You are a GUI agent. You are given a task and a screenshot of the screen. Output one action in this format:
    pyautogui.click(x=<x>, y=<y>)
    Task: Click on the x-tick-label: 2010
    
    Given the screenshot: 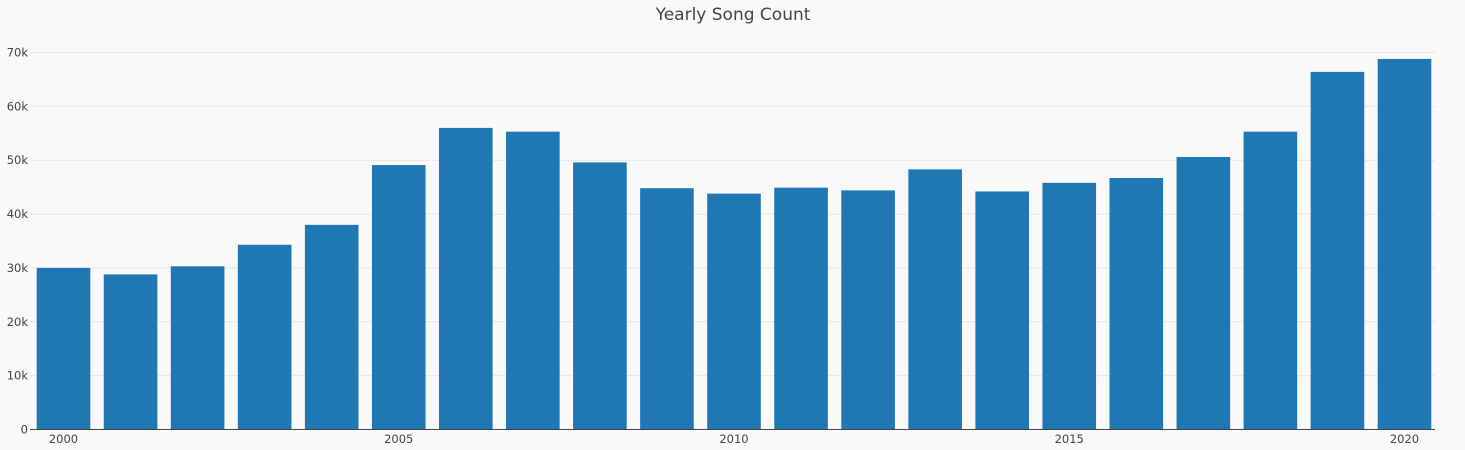 What is the action you would take?
    pyautogui.click(x=733, y=439)
    